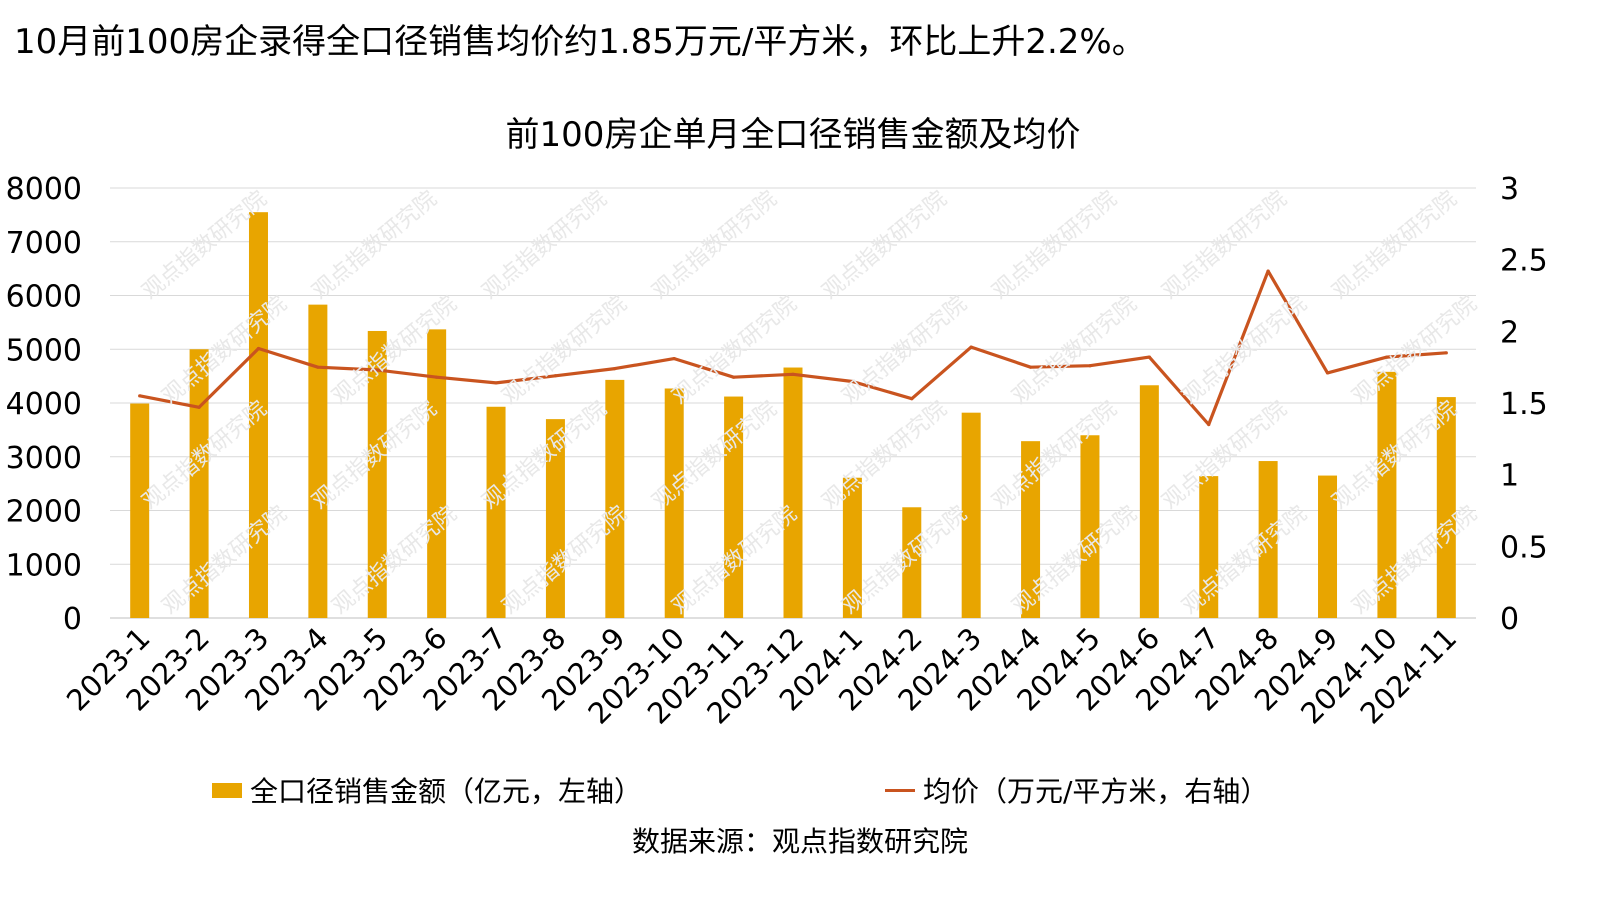 The image size is (1600, 900). Describe the element at coordinates (446, 791) in the screenshot. I see `legend-bar-label: 全口径销售金额（亿元，左轴）` at that location.